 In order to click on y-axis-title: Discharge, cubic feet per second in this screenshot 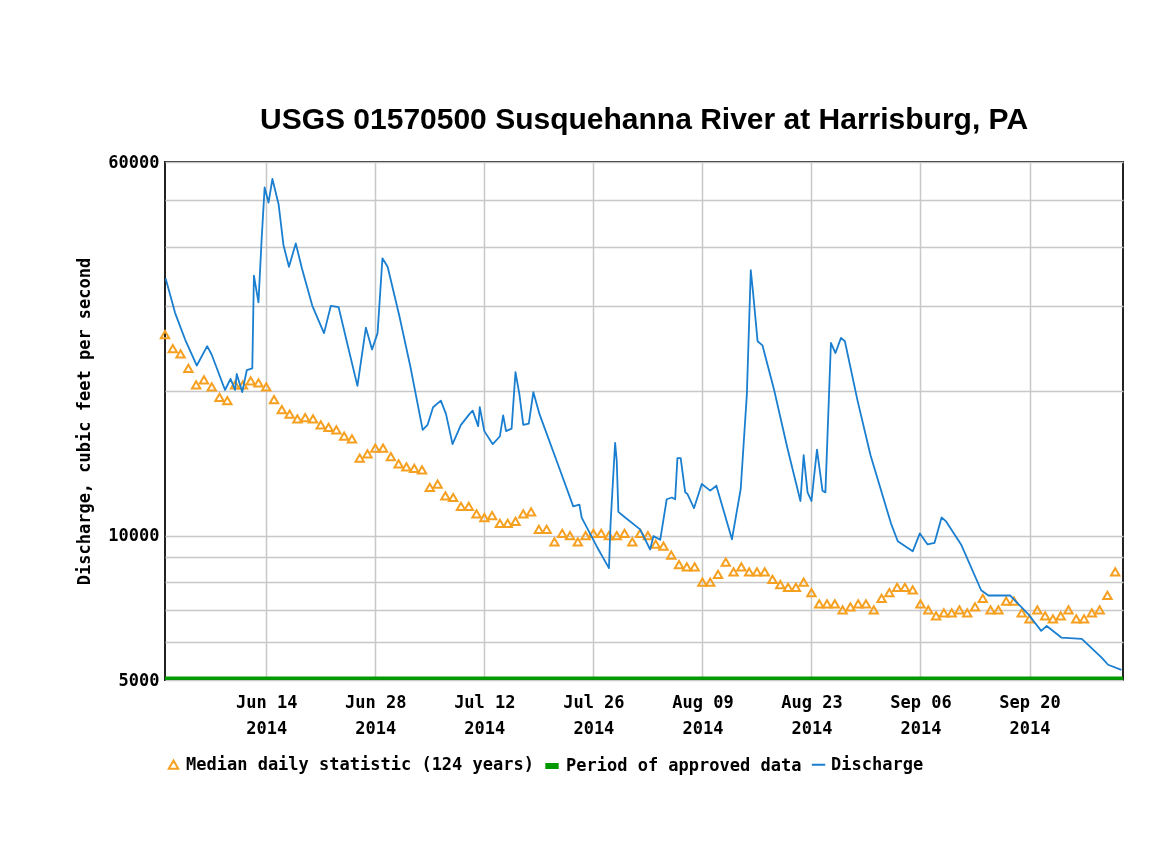, I will do `click(84, 421)`.